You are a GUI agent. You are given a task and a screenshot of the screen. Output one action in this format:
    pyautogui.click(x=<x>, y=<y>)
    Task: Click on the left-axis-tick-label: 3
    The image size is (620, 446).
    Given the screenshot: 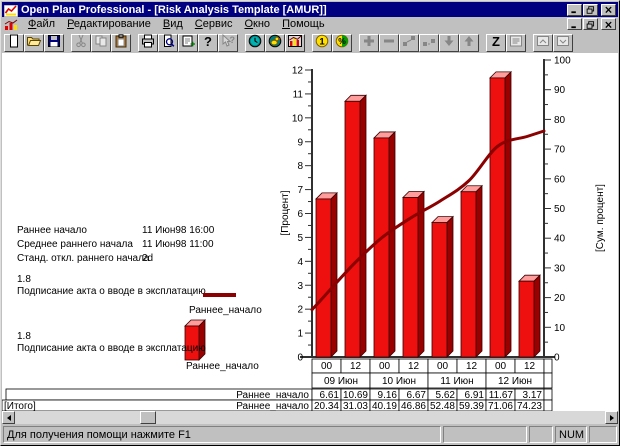 What is the action you would take?
    pyautogui.click(x=300, y=286)
    